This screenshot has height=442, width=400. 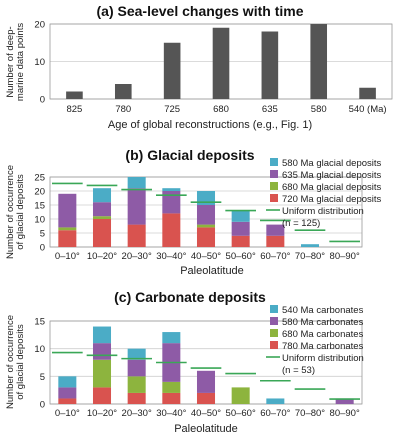 What do you see at coordinates (323, 310) in the screenshot?
I see `legend-label: 540 Ma carbonates` at bounding box center [323, 310].